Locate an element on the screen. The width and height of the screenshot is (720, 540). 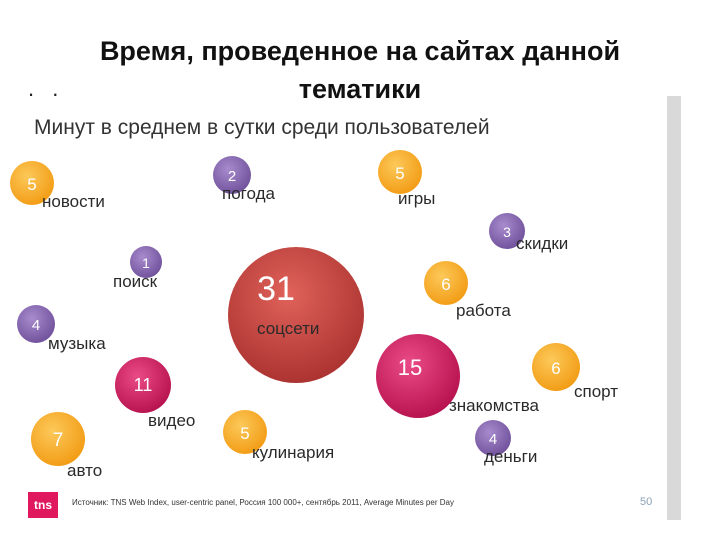
bubble-value-новости: 5 is located at coordinates (31, 184).